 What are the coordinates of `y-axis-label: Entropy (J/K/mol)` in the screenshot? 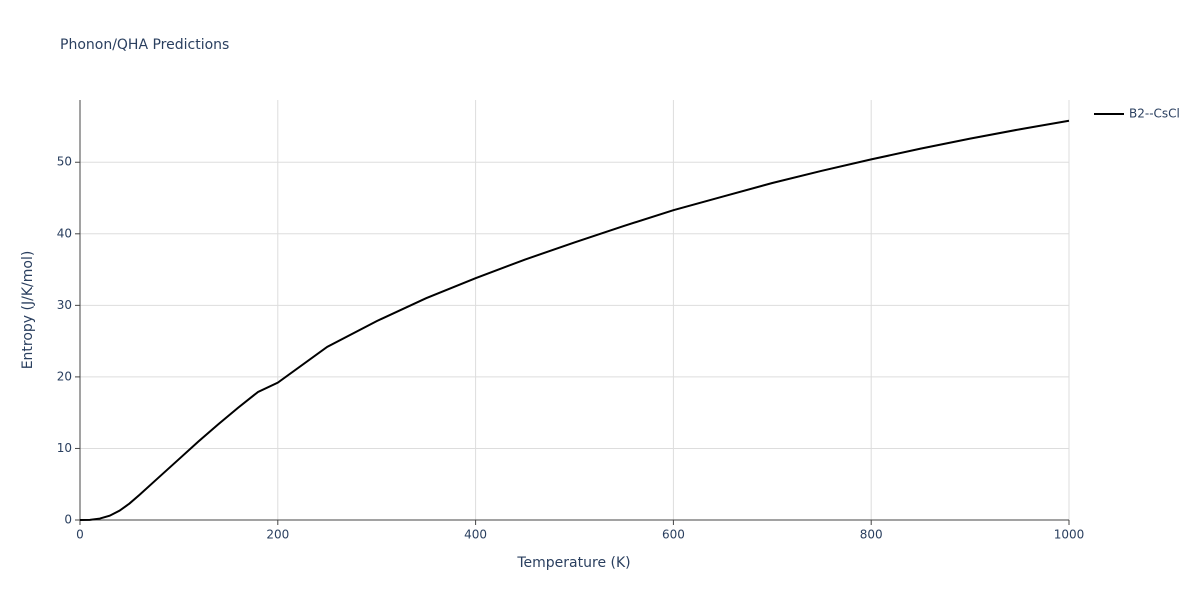 It's located at (28, 310).